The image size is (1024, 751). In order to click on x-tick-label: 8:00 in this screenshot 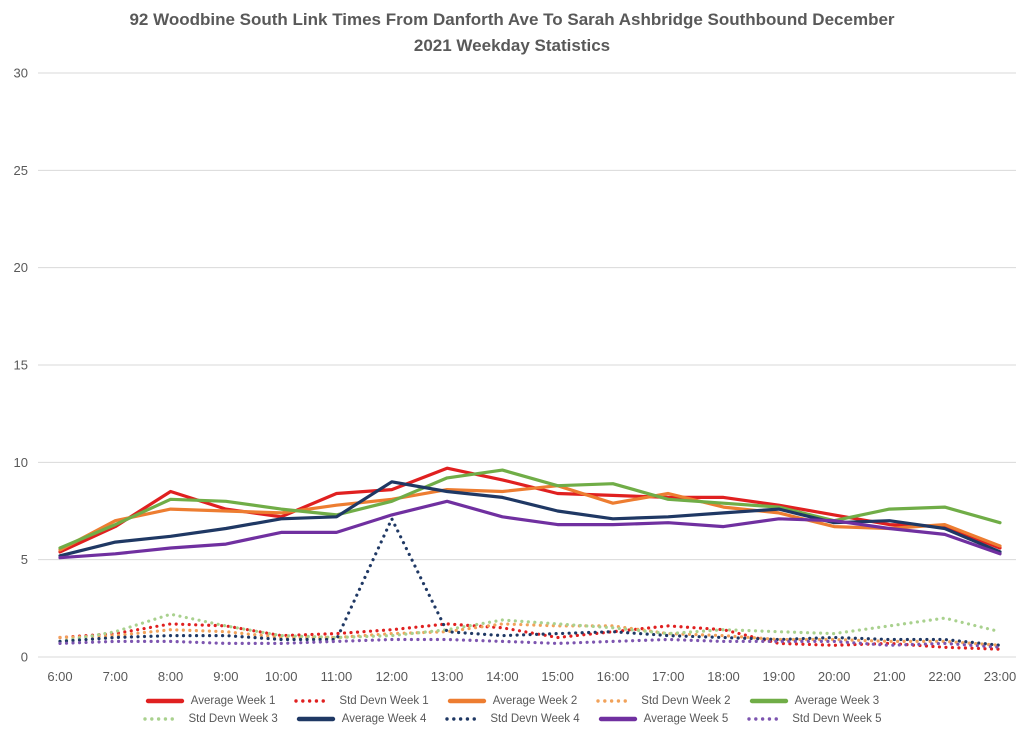, I will do `click(170, 676)`.